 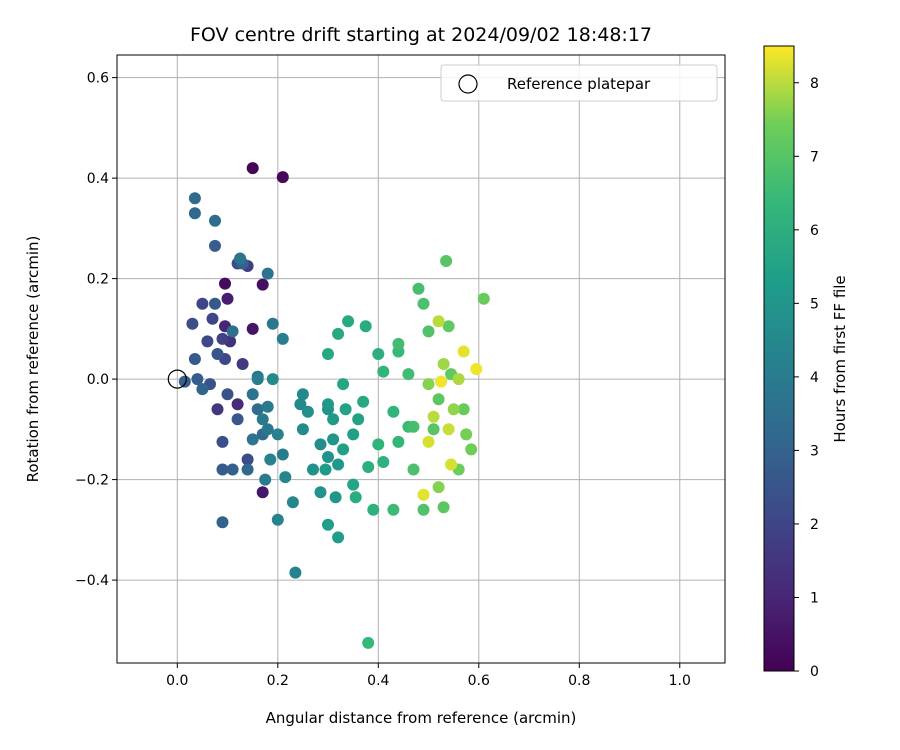 What do you see at coordinates (98, 179) in the screenshot?
I see `y-tick-label: 0.4` at bounding box center [98, 179].